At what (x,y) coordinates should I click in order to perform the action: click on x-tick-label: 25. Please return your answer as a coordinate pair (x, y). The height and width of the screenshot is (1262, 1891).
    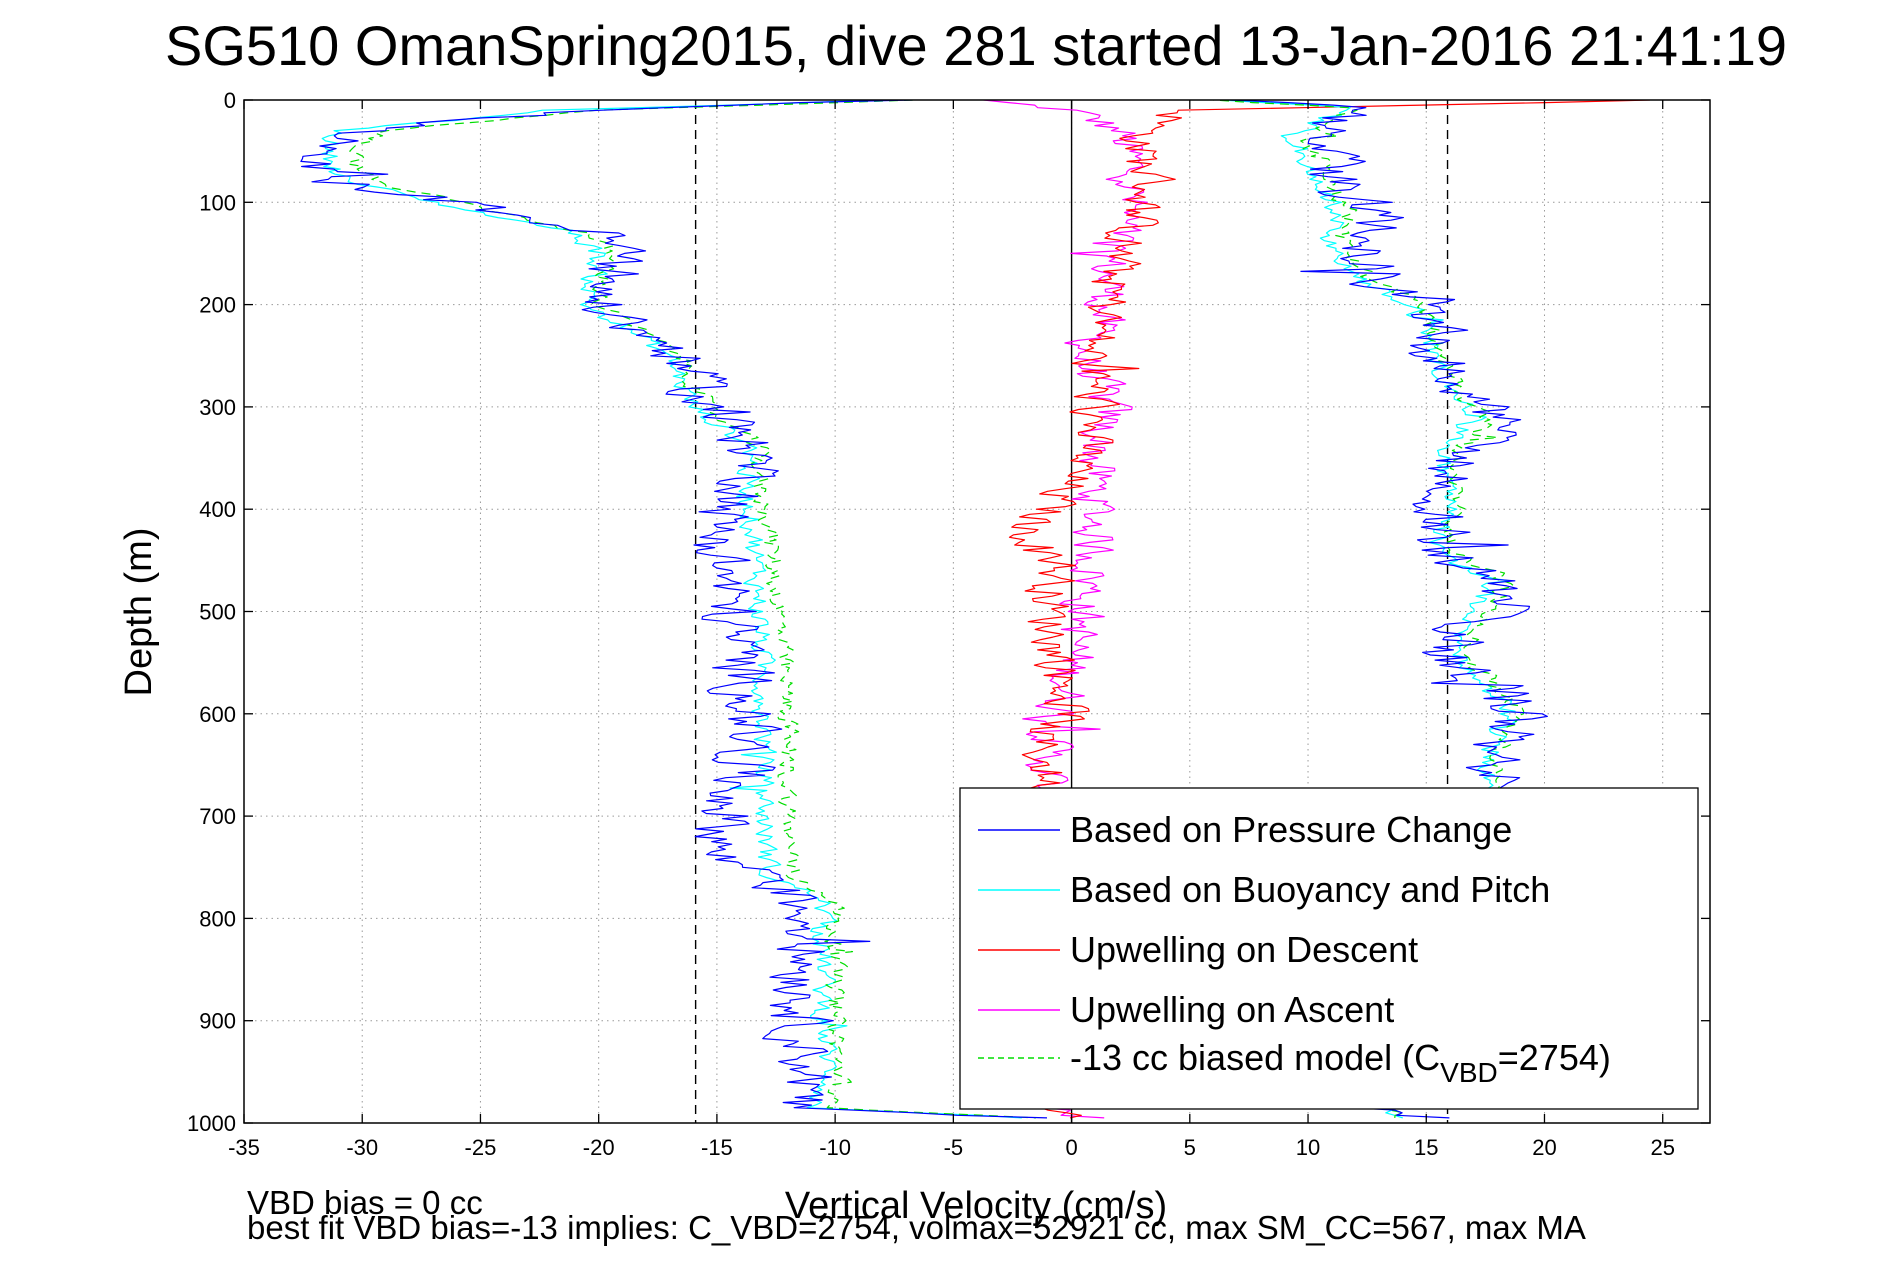
    Looking at the image, I should click on (1662, 1147).